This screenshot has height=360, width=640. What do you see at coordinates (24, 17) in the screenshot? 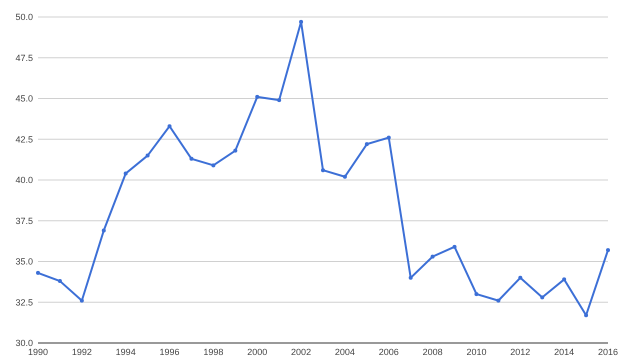
I see `y-tick-label: 50.0` at bounding box center [24, 17].